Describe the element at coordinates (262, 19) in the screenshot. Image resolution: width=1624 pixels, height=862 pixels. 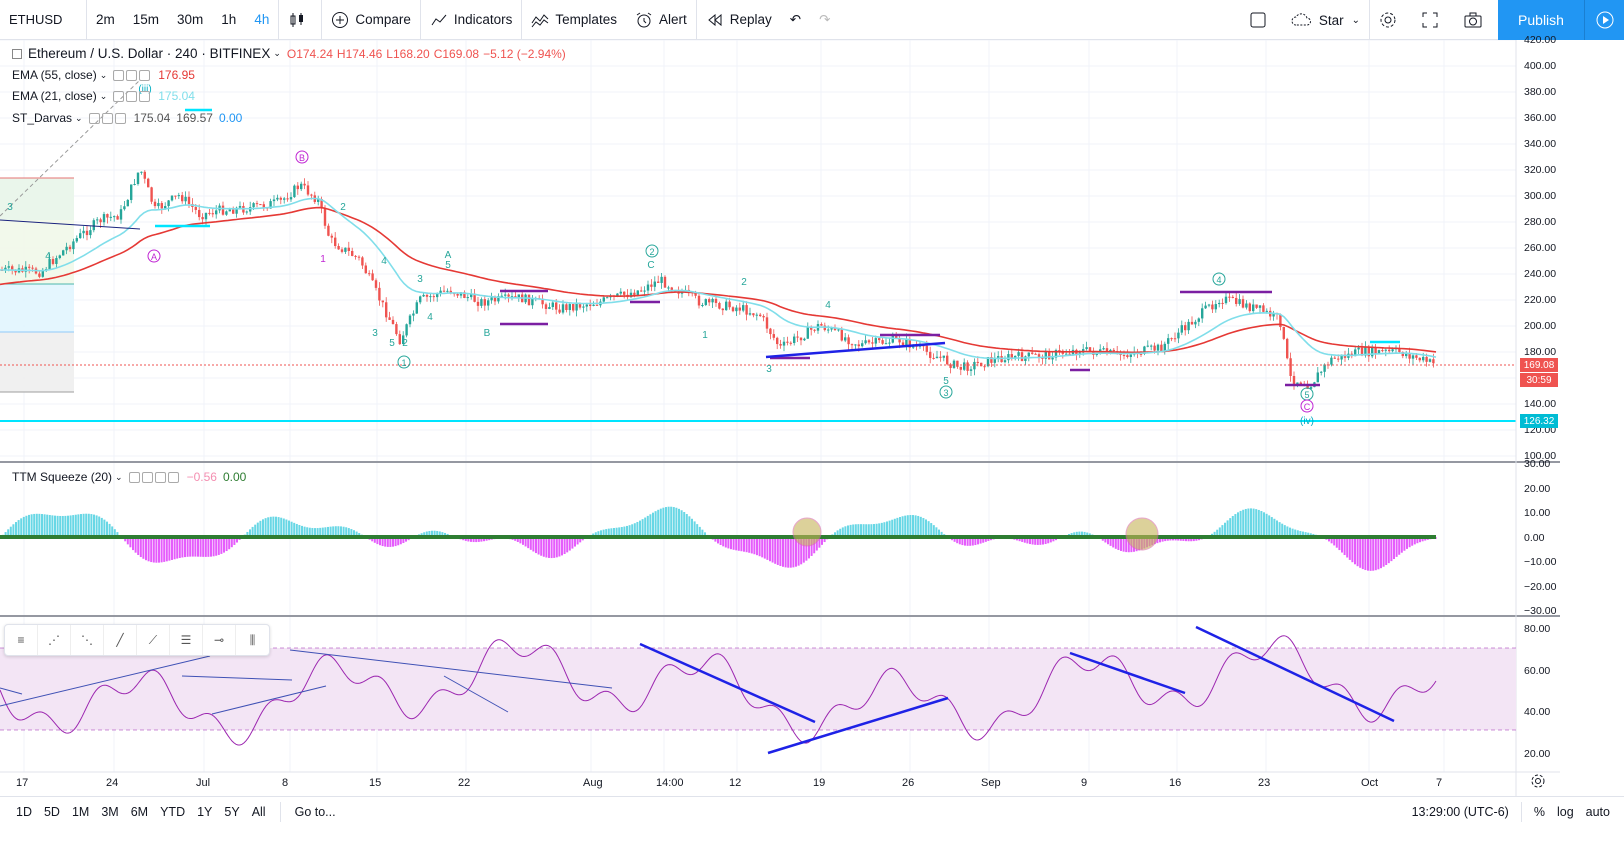
I see `interval-4h: 4h` at that location.